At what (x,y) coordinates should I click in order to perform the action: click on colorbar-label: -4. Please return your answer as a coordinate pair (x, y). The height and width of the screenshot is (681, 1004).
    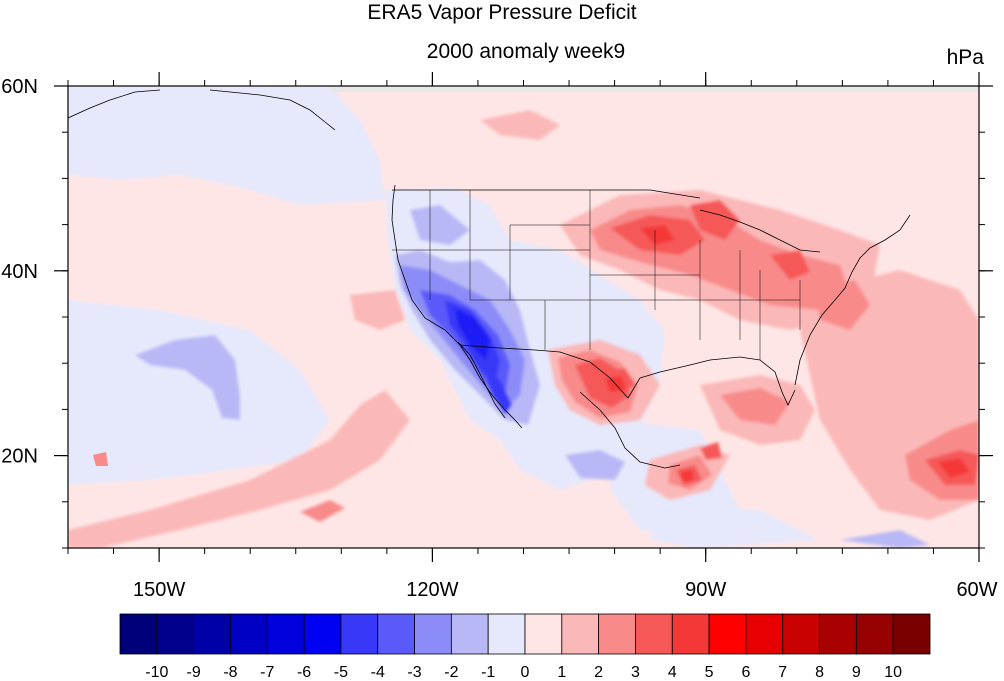
    Looking at the image, I should click on (378, 672).